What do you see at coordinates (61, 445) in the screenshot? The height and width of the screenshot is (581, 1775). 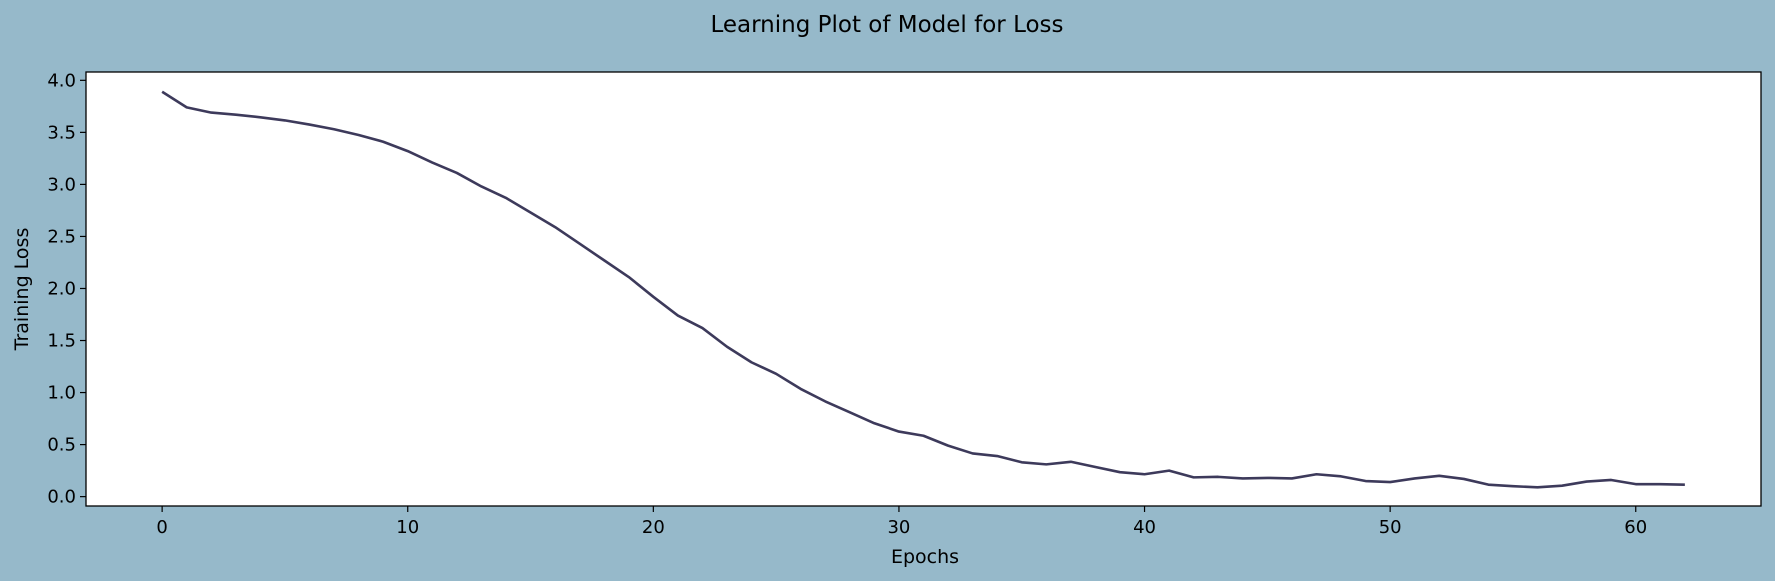 I see `y-tick-label: 0.5` at bounding box center [61, 445].